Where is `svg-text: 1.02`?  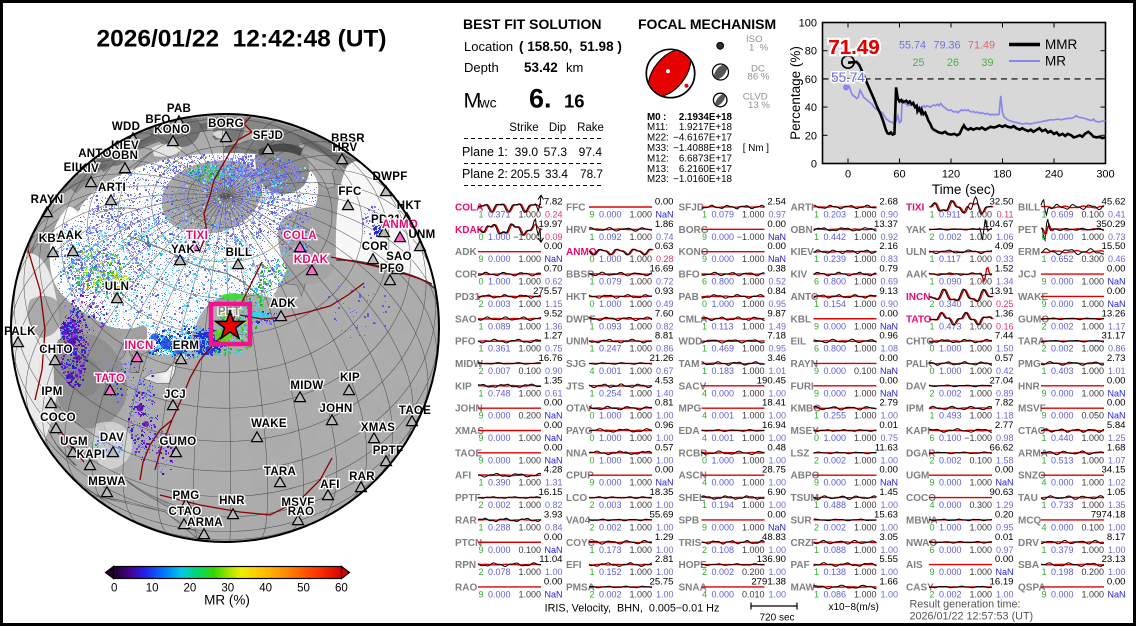
svg-text: 1.02 is located at coordinates (1117, 483).